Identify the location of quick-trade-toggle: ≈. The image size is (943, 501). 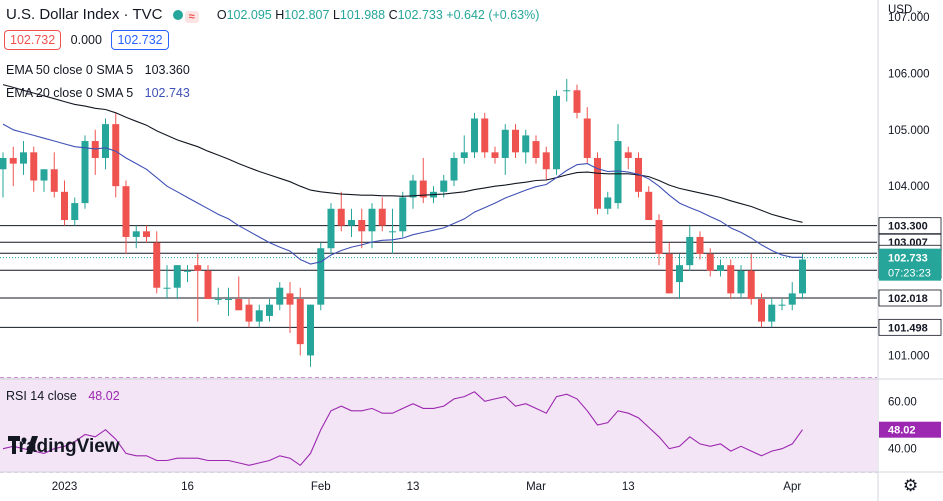
(185, 15).